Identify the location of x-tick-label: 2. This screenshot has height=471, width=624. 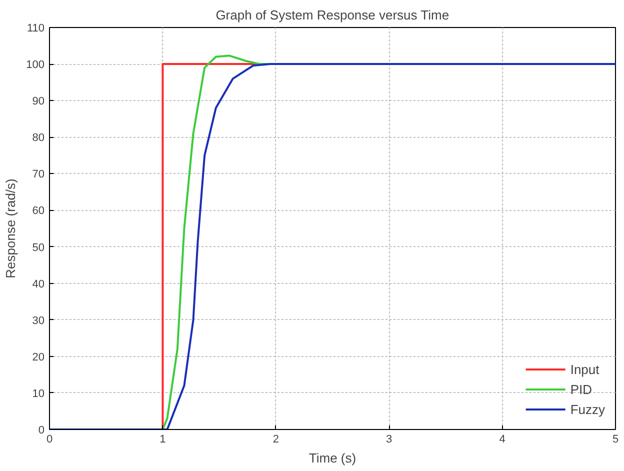
(275, 440).